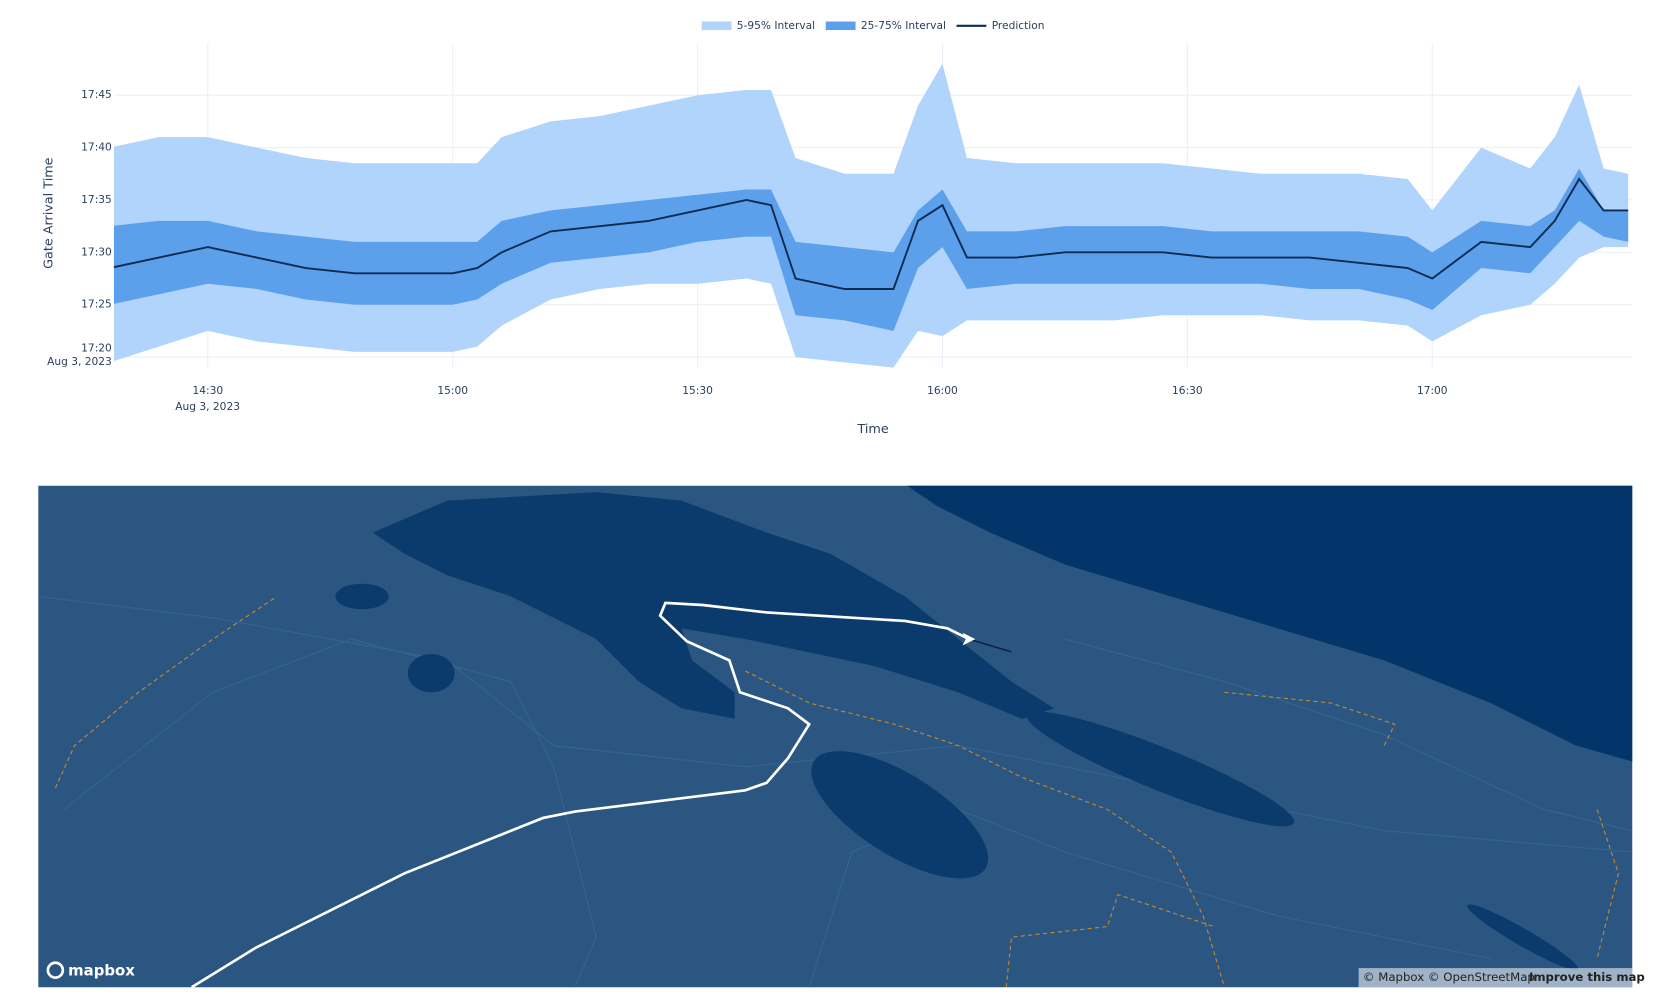 The image size is (1661, 996). What do you see at coordinates (1449, 977) in the screenshot?
I see `attribution: © Mapbox © OpenStreetMap` at bounding box center [1449, 977].